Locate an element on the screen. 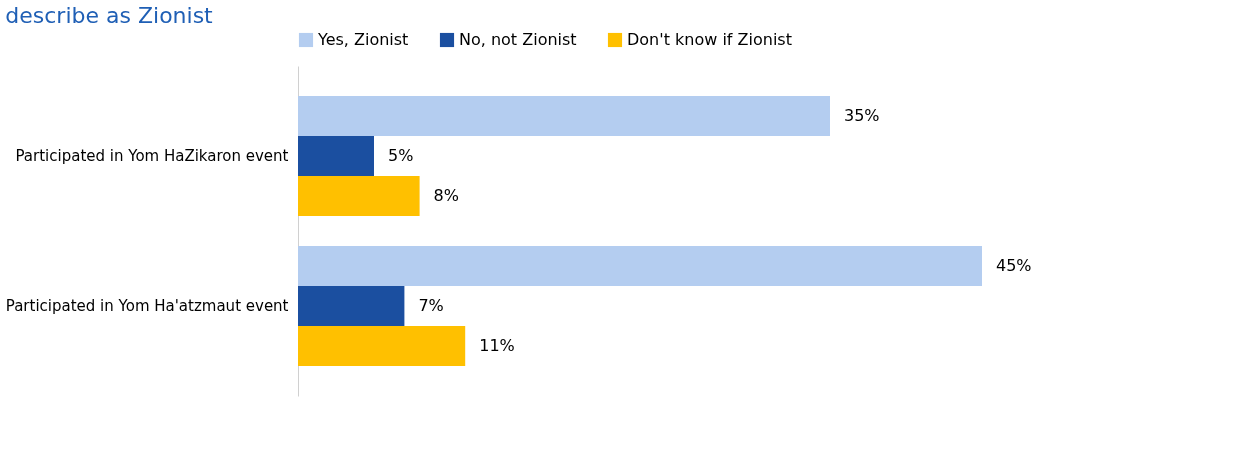  y-tick-label: Participated in Yom Ha'atzmaut event is located at coordinates (147, 306).